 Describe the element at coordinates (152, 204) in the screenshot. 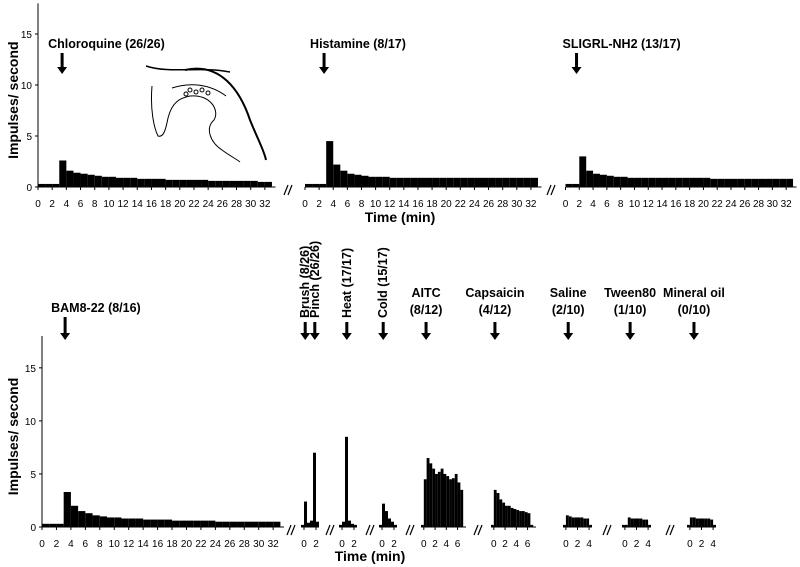

I see `x-tick-label: 16` at that location.